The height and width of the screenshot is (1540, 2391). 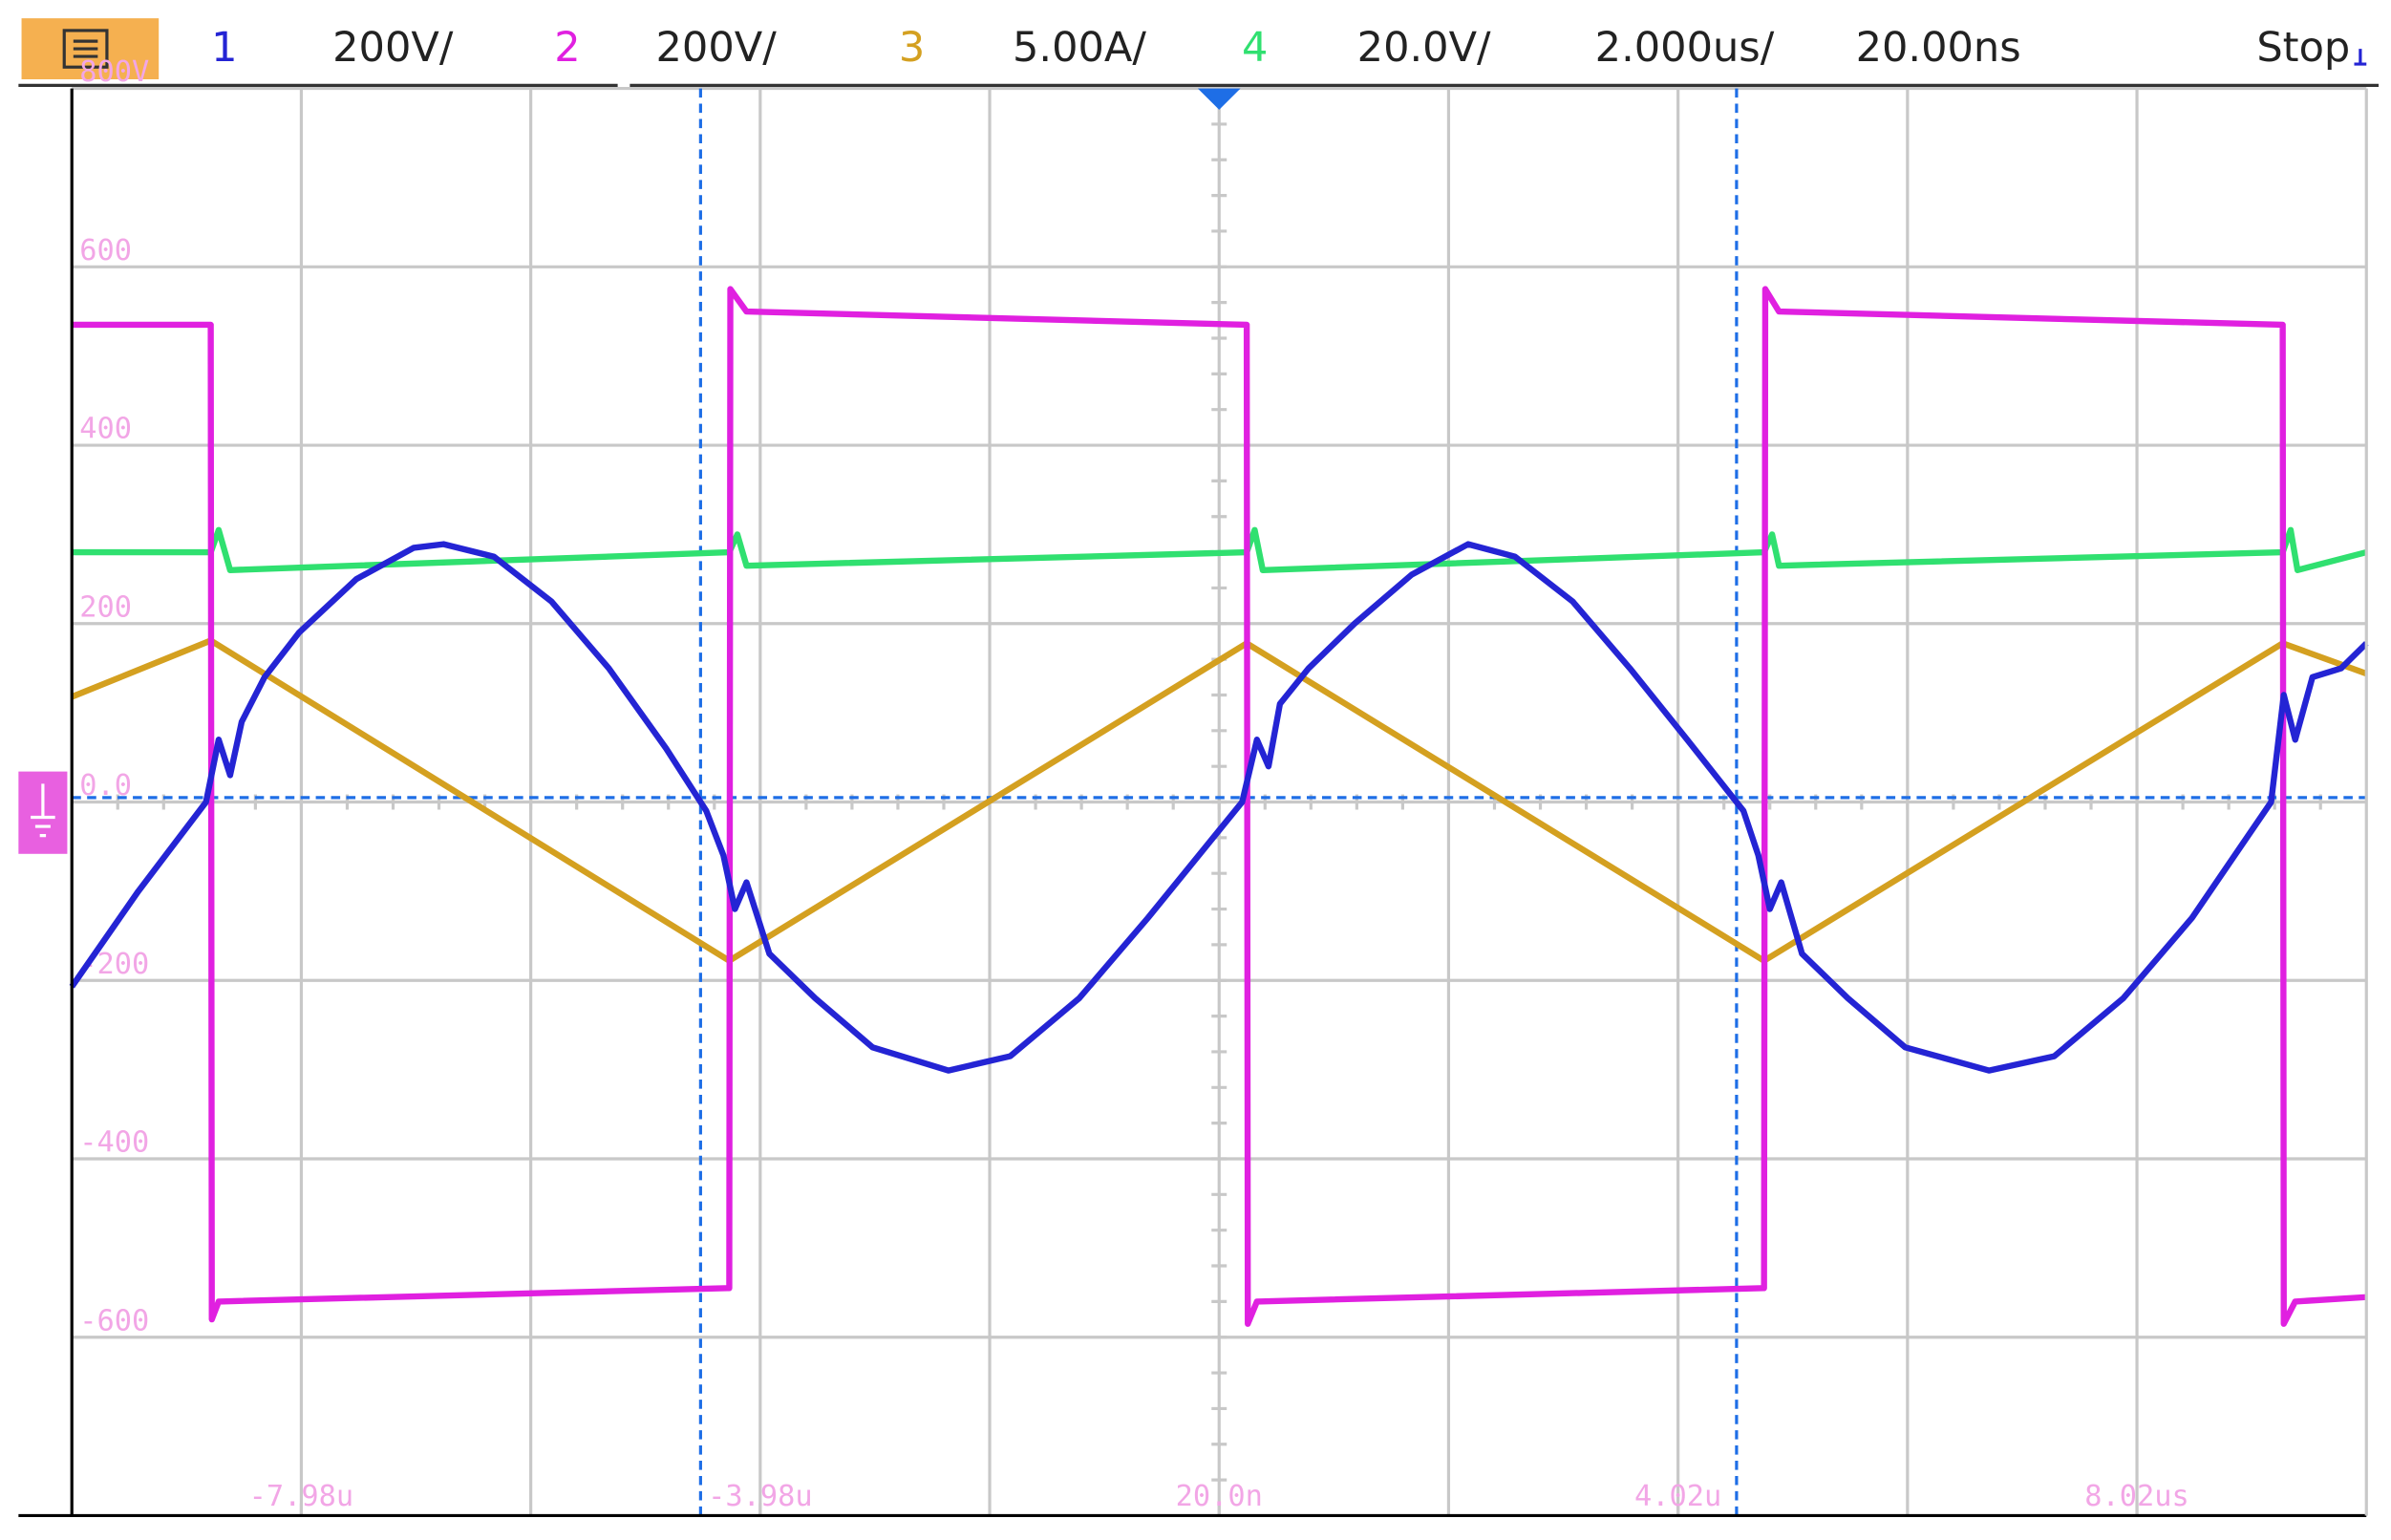 I want to click on x-tick-label: 20.0n, so click(x=1219, y=1496).